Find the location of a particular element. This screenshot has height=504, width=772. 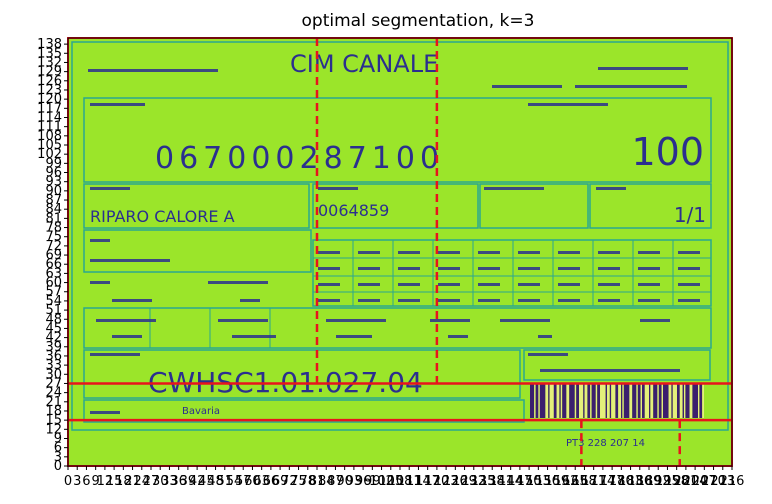

x-tick-label: 213 is located at coordinates (722, 481).